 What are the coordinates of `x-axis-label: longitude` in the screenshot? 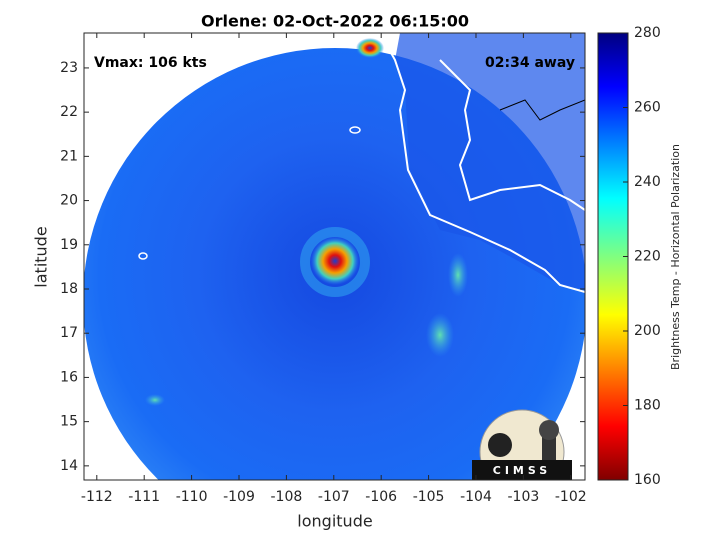 It's located at (334, 521).